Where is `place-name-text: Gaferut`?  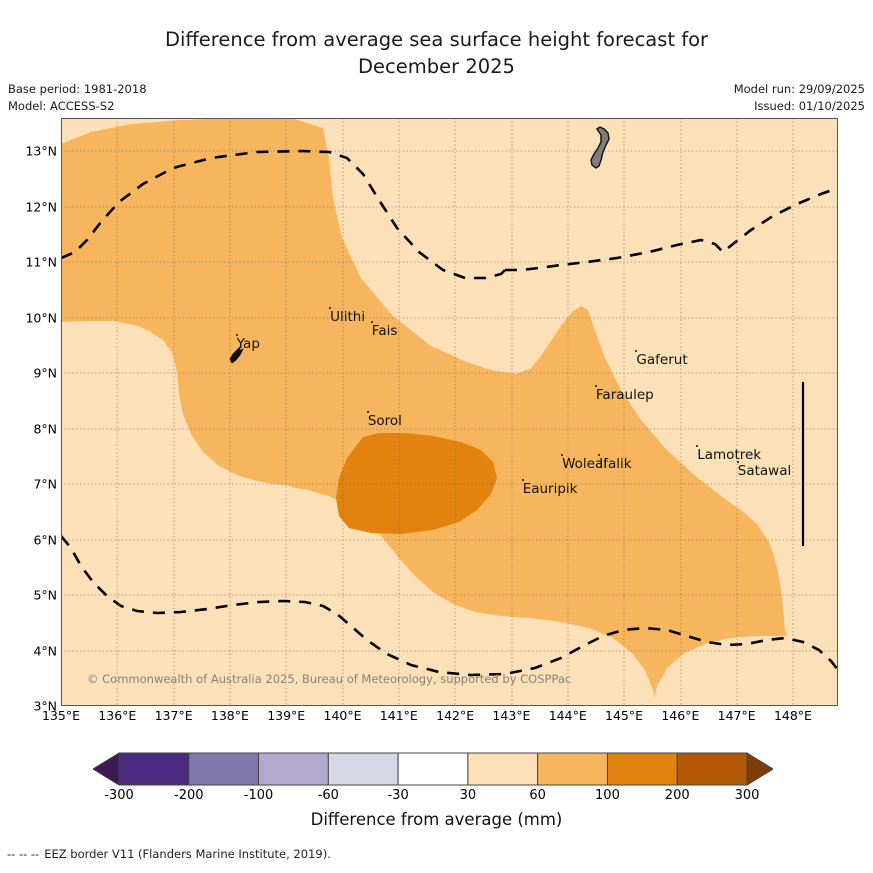 place-name-text: Gaferut is located at coordinates (662, 360).